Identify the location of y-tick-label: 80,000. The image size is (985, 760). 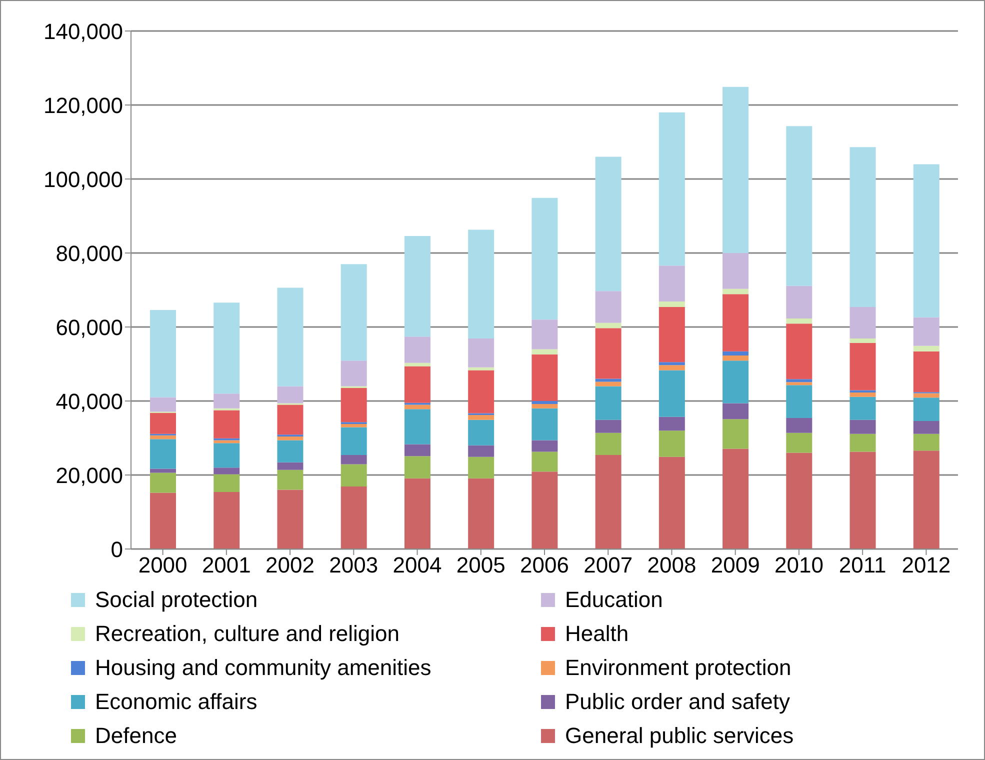
(89, 253).